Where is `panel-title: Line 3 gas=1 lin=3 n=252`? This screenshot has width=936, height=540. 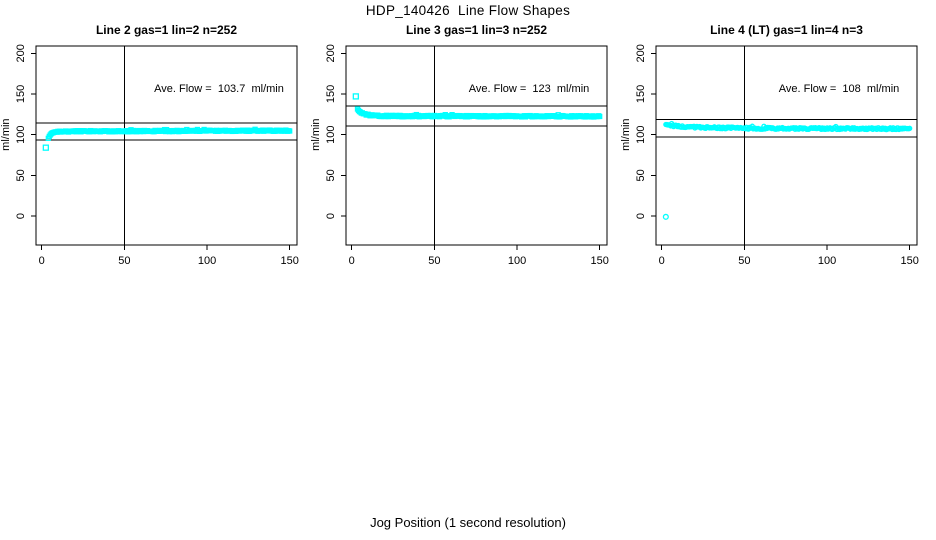 panel-title: Line 3 gas=1 lin=3 n=252 is located at coordinates (476, 30).